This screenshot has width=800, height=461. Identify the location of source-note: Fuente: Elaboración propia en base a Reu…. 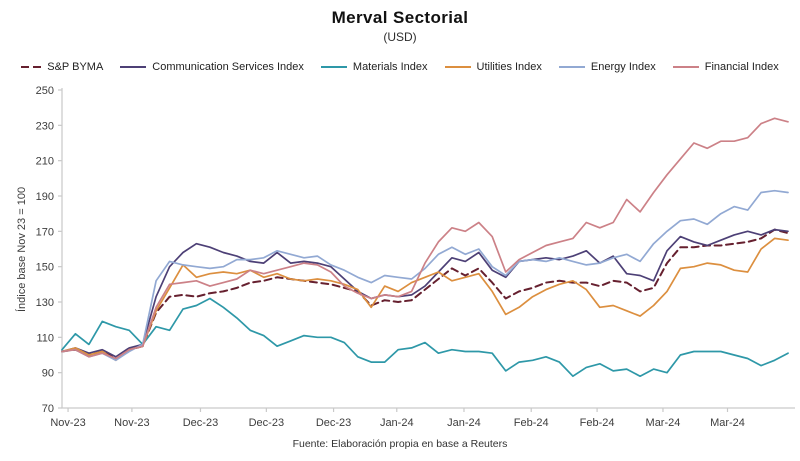
(400, 444).